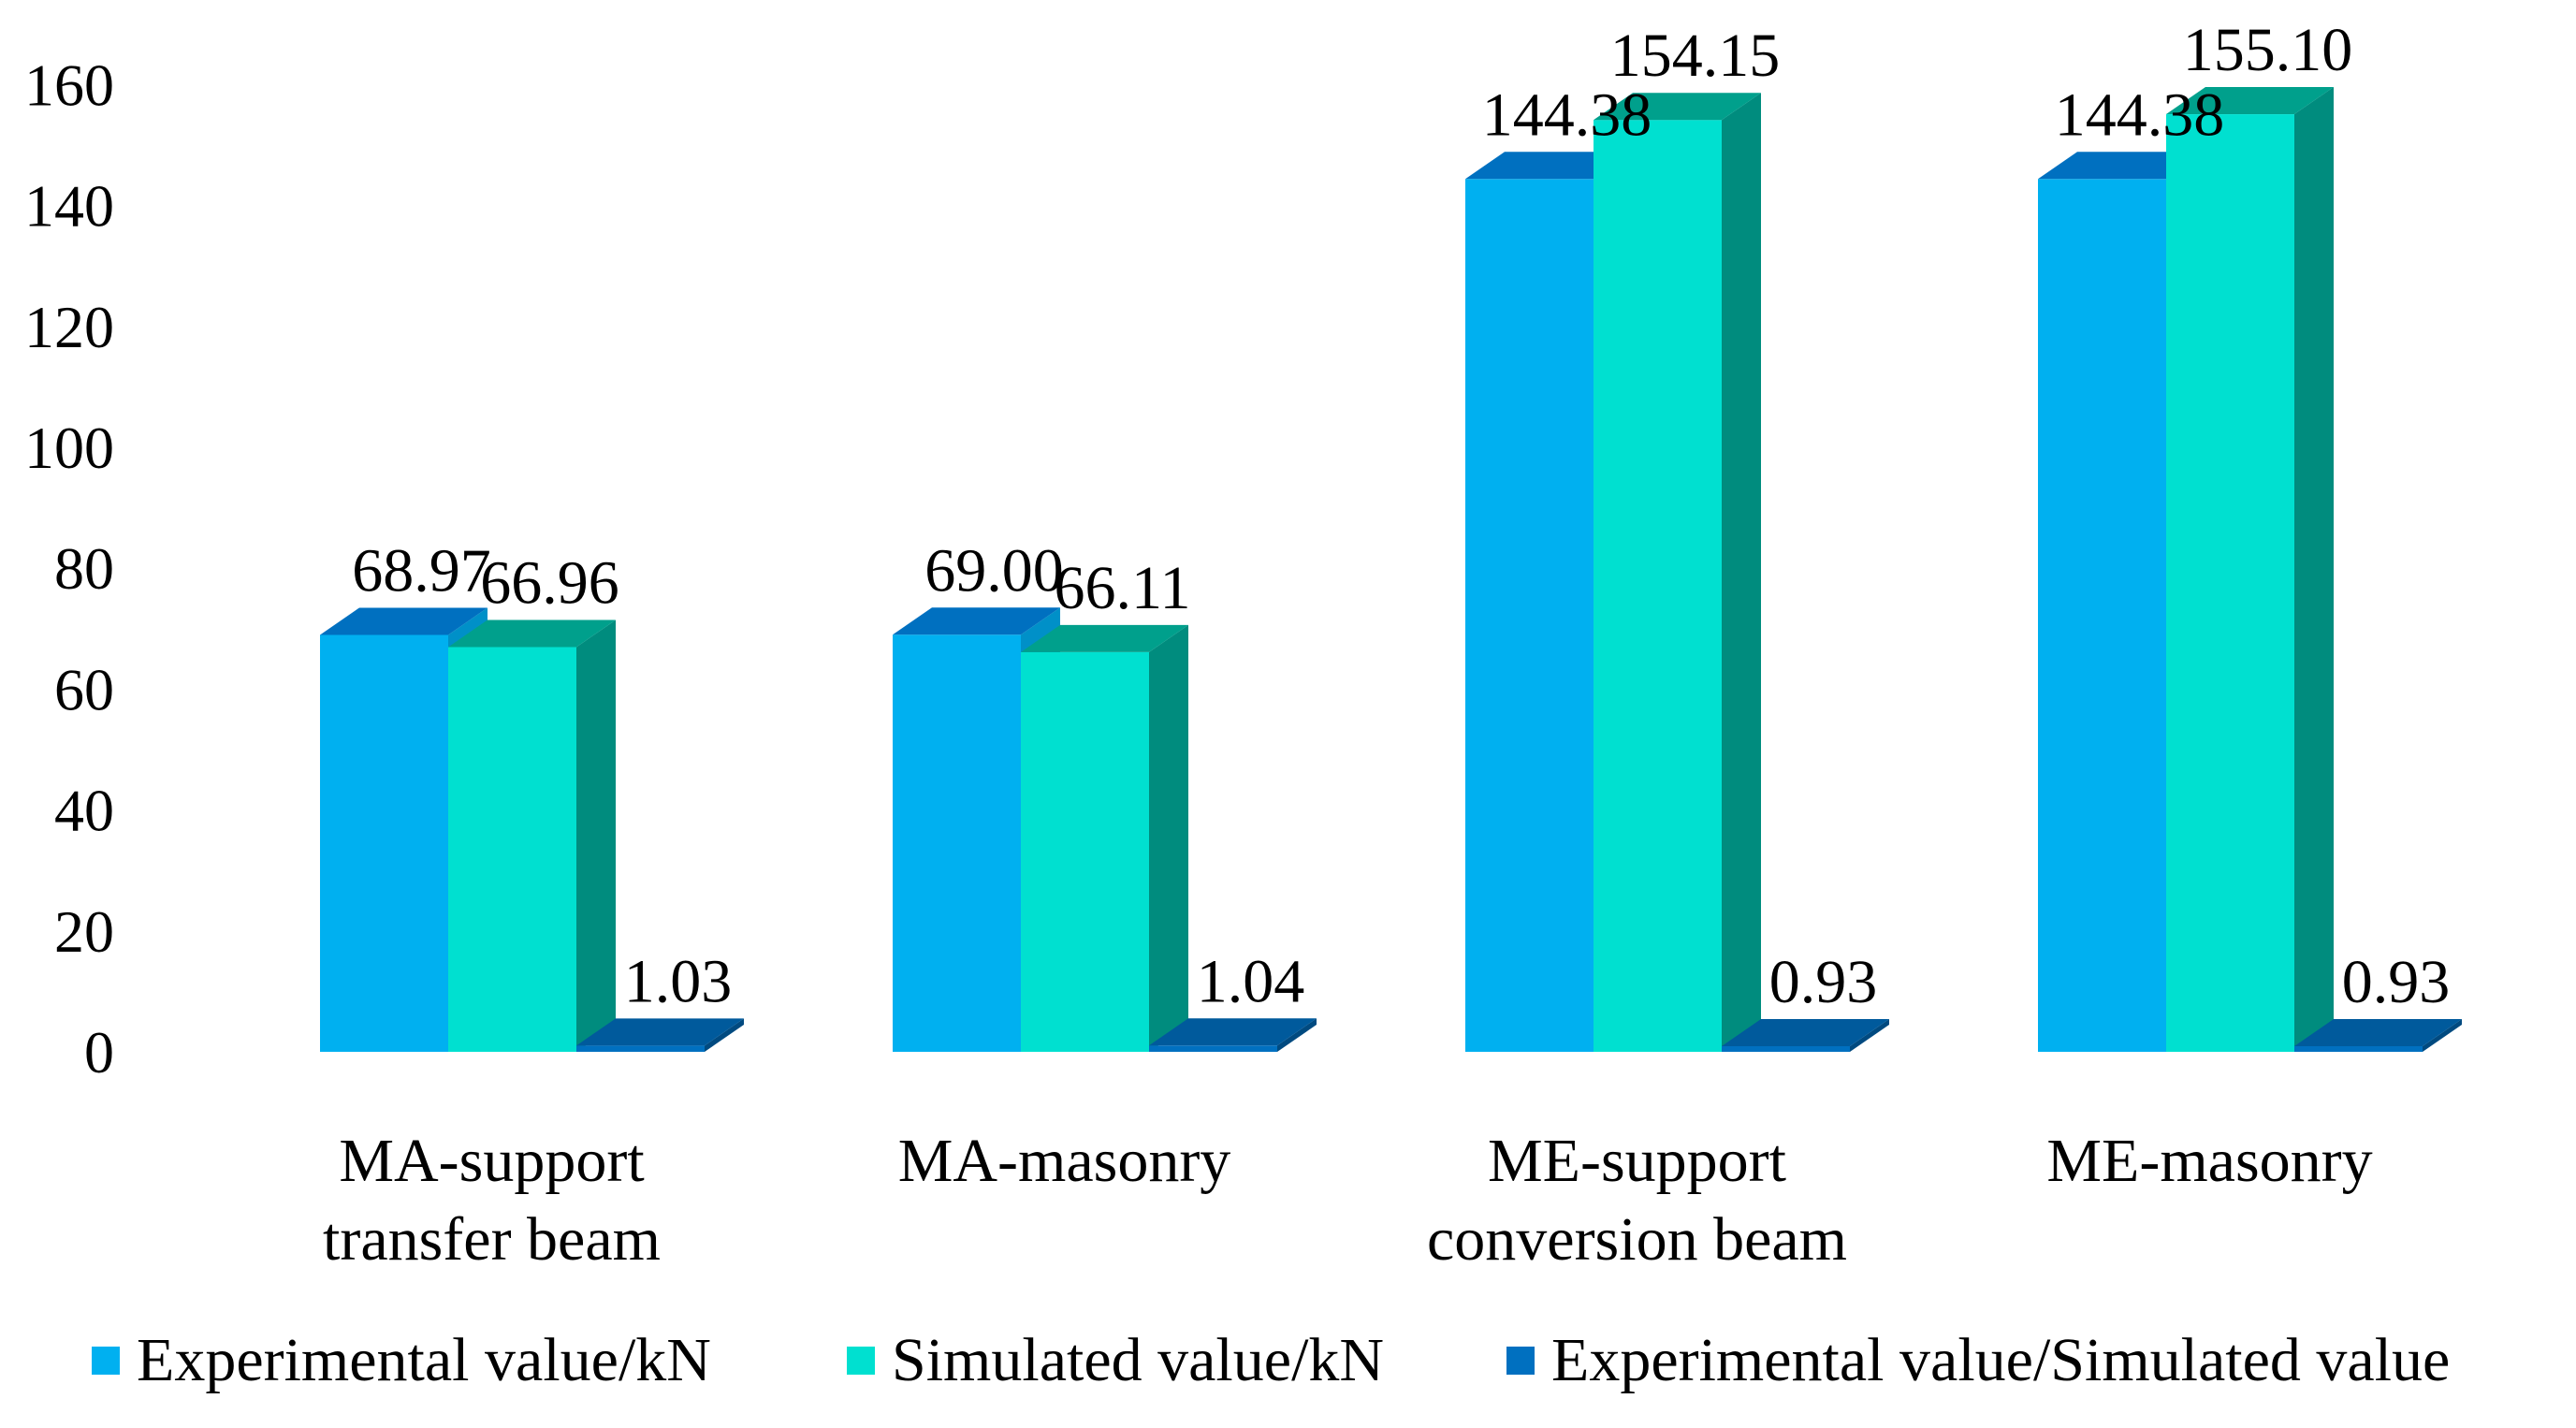  Describe the element at coordinates (1637, 1200) in the screenshot. I see `x-category-label: ME-support conversion beam` at that location.